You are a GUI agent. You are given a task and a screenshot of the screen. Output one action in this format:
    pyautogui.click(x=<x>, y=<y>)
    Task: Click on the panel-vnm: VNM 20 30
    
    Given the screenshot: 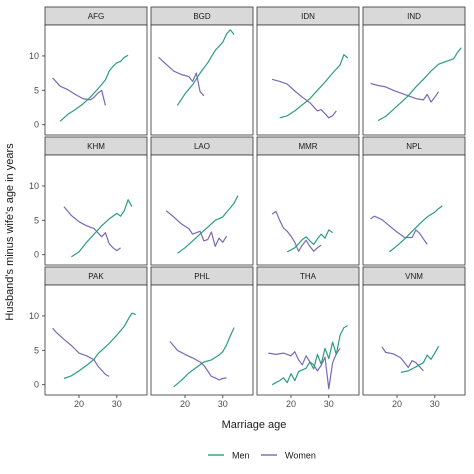 What is the action you would take?
    pyautogui.click(x=414, y=337)
    